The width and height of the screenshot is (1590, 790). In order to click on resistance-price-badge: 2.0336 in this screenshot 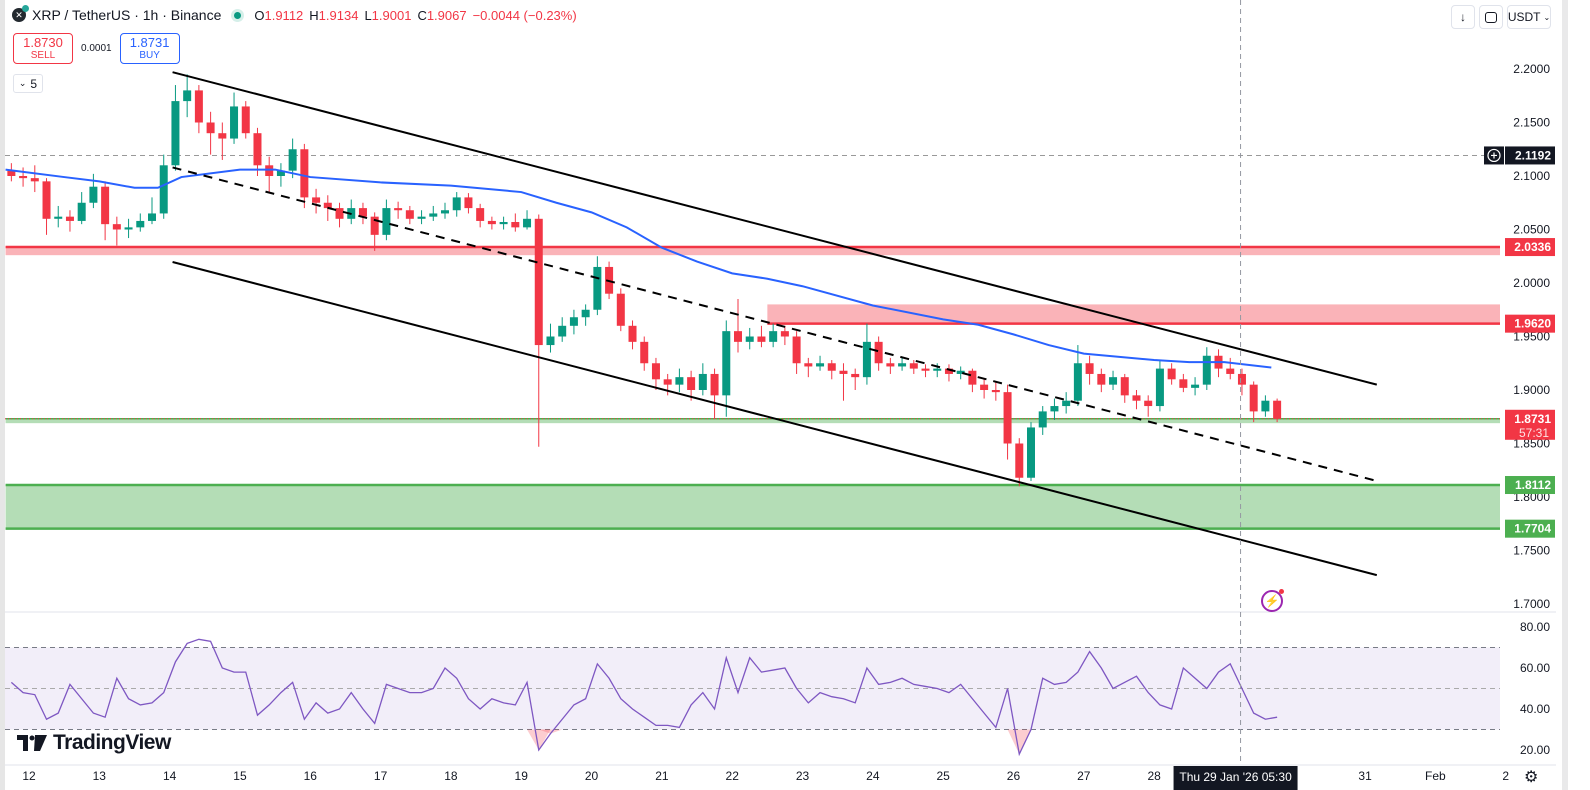, I will do `click(1532, 247)`.